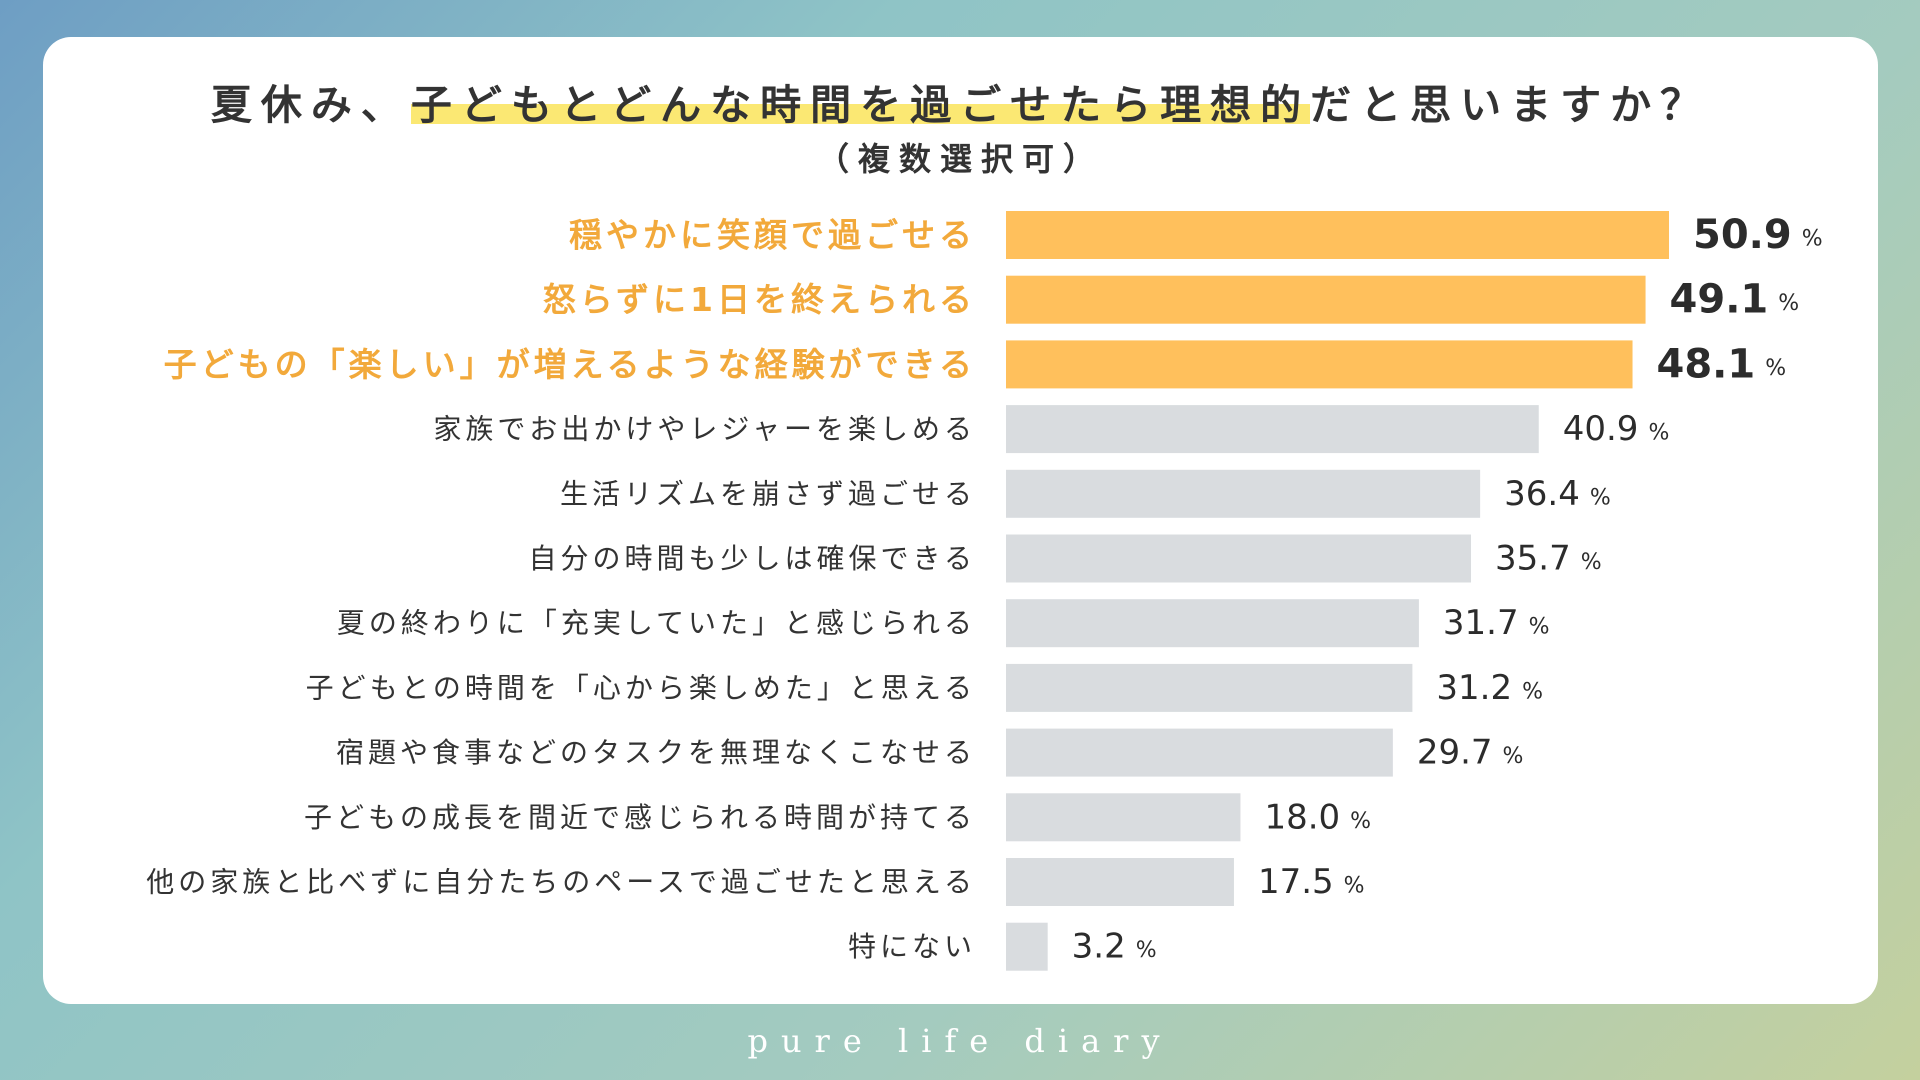  I want to click on value-label: 48.1, so click(1706, 364).